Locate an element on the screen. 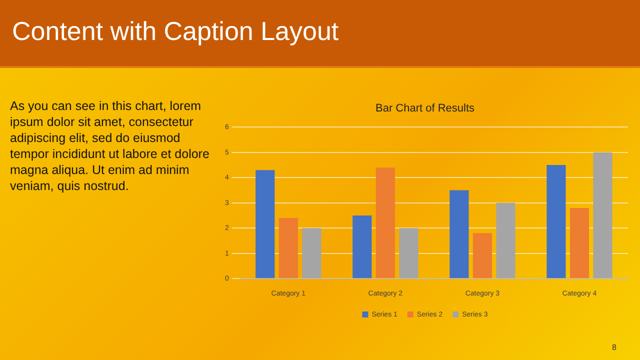 The image size is (640, 360). text: As you can see in this chart, lorem ipsum dolor sit amet, consectetur adipiscing elit, sed do eiusmod tempor incididunt ut labore et dolore magna aliqua. Ut enim ad minim veniam, quis nostrud. is located at coordinates (110, 146).